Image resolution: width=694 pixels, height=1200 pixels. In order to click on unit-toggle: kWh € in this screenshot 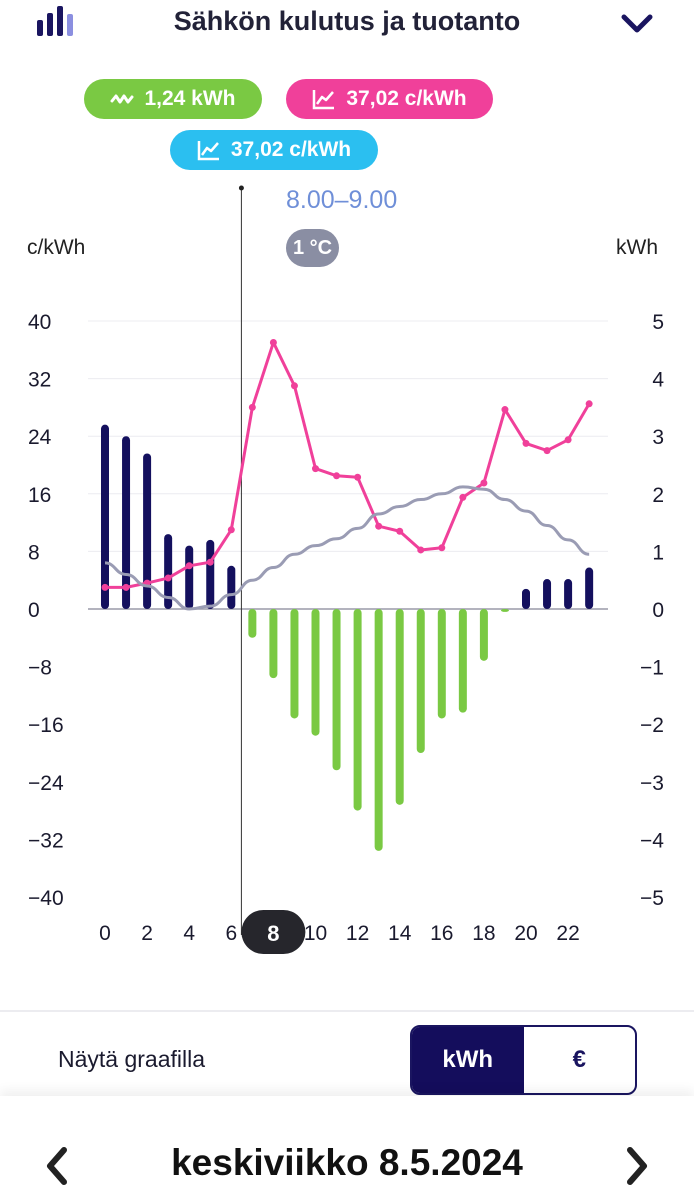, I will do `click(523, 1060)`.